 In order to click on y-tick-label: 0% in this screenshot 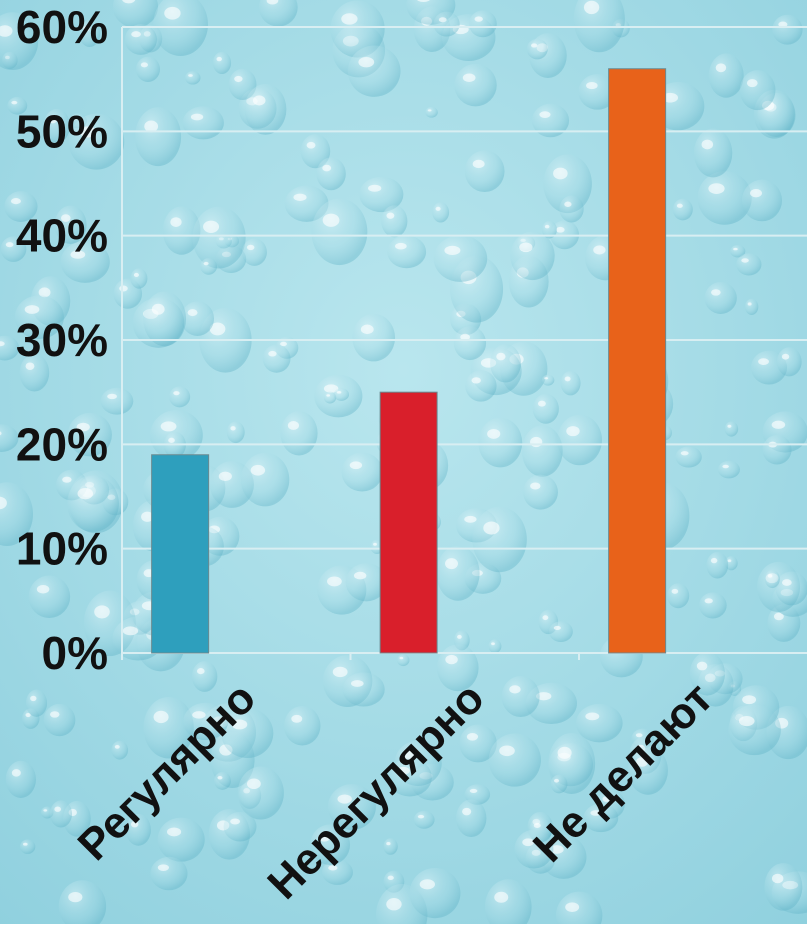, I will do `click(75, 653)`.